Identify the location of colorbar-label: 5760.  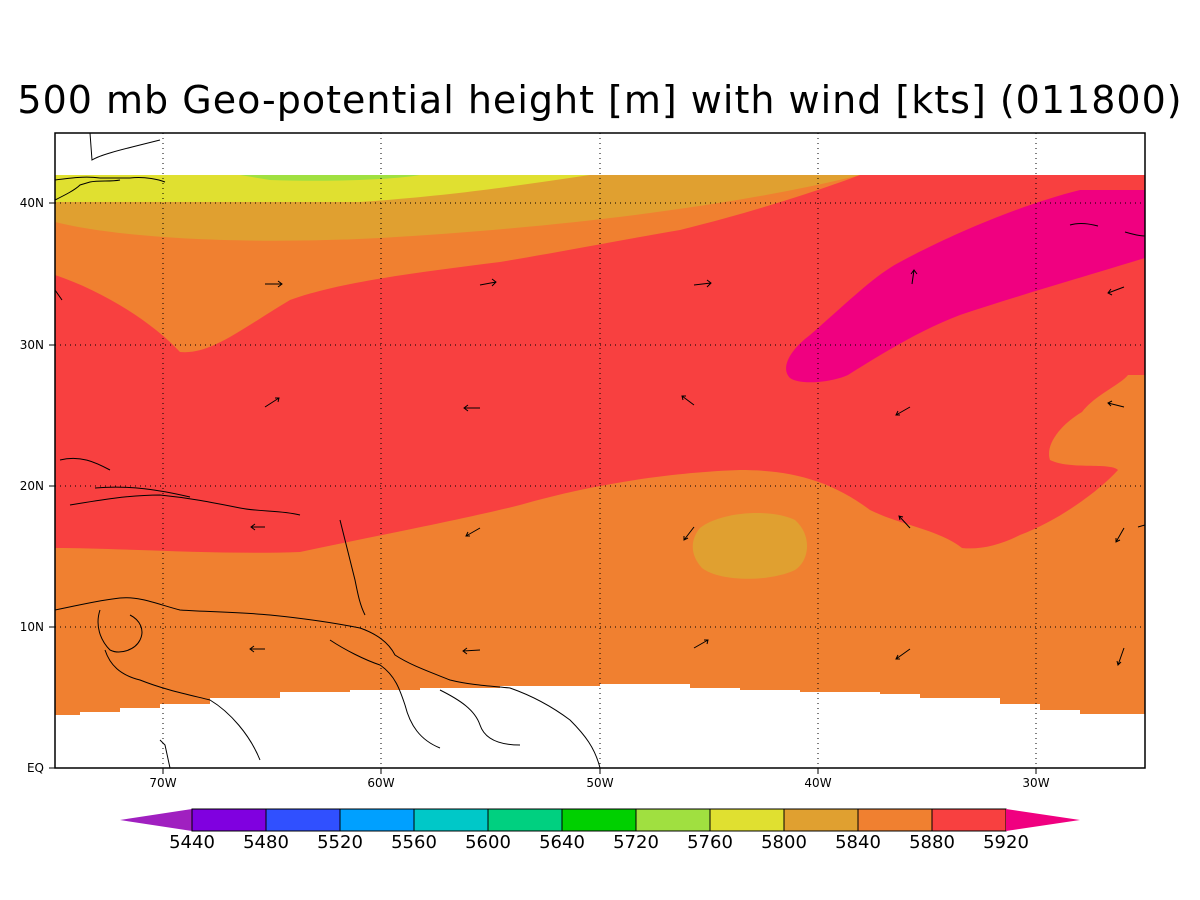
(710, 842).